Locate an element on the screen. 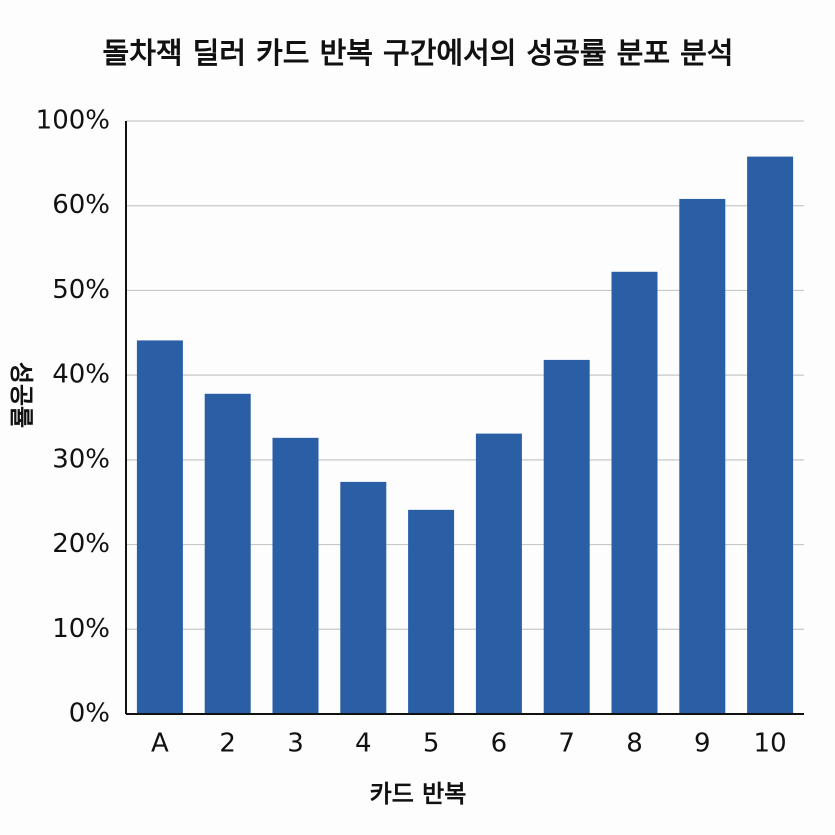  chart-title: 돌차잭 딜러 카드 반복 구간에서의 성공률 분포 분석 is located at coordinates (418, 53).